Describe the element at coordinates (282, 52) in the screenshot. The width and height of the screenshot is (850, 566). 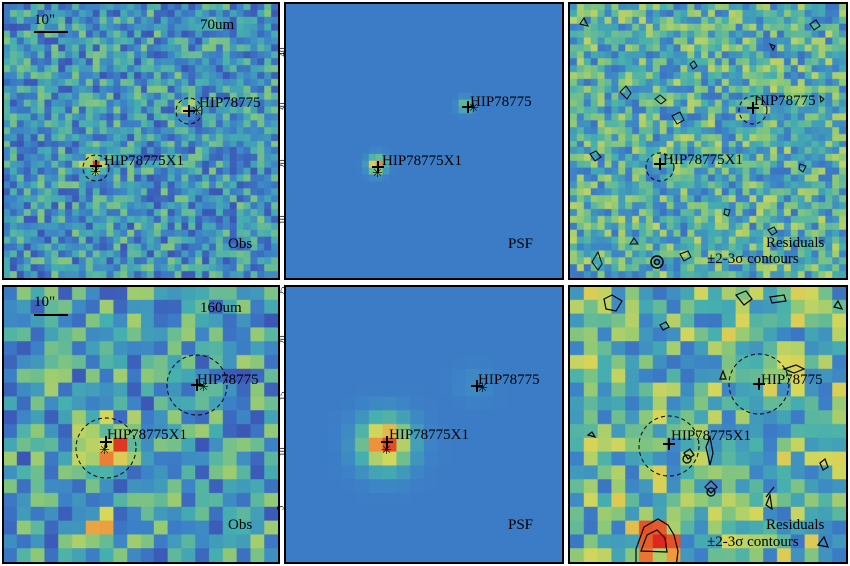
I see `y-tick-label: 40` at that location.